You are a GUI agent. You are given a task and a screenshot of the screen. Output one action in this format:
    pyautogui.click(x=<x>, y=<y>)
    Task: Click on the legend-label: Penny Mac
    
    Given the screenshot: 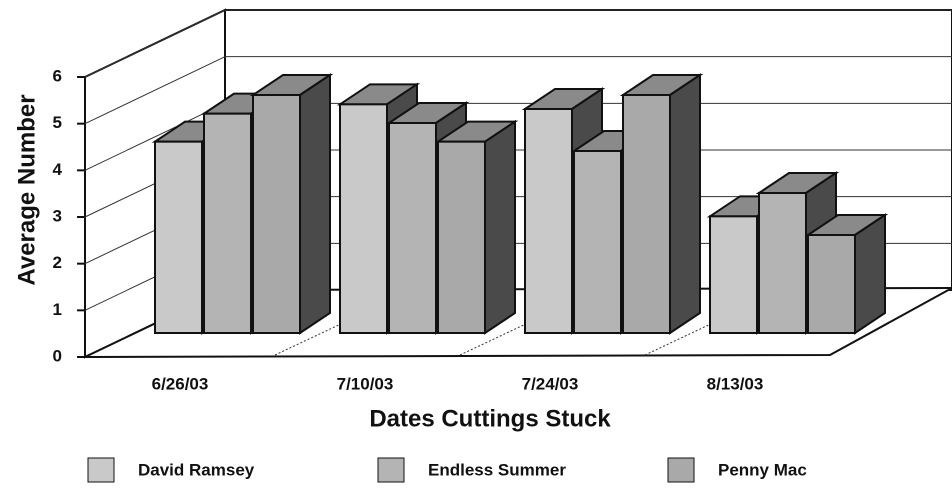 What is the action you would take?
    pyautogui.click(x=762, y=469)
    